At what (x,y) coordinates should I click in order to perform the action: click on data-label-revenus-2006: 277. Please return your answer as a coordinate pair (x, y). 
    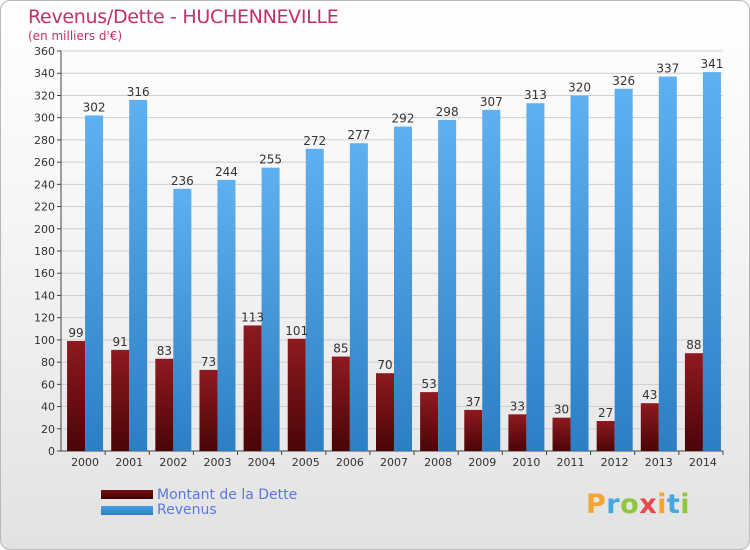
    Looking at the image, I should click on (358, 135).